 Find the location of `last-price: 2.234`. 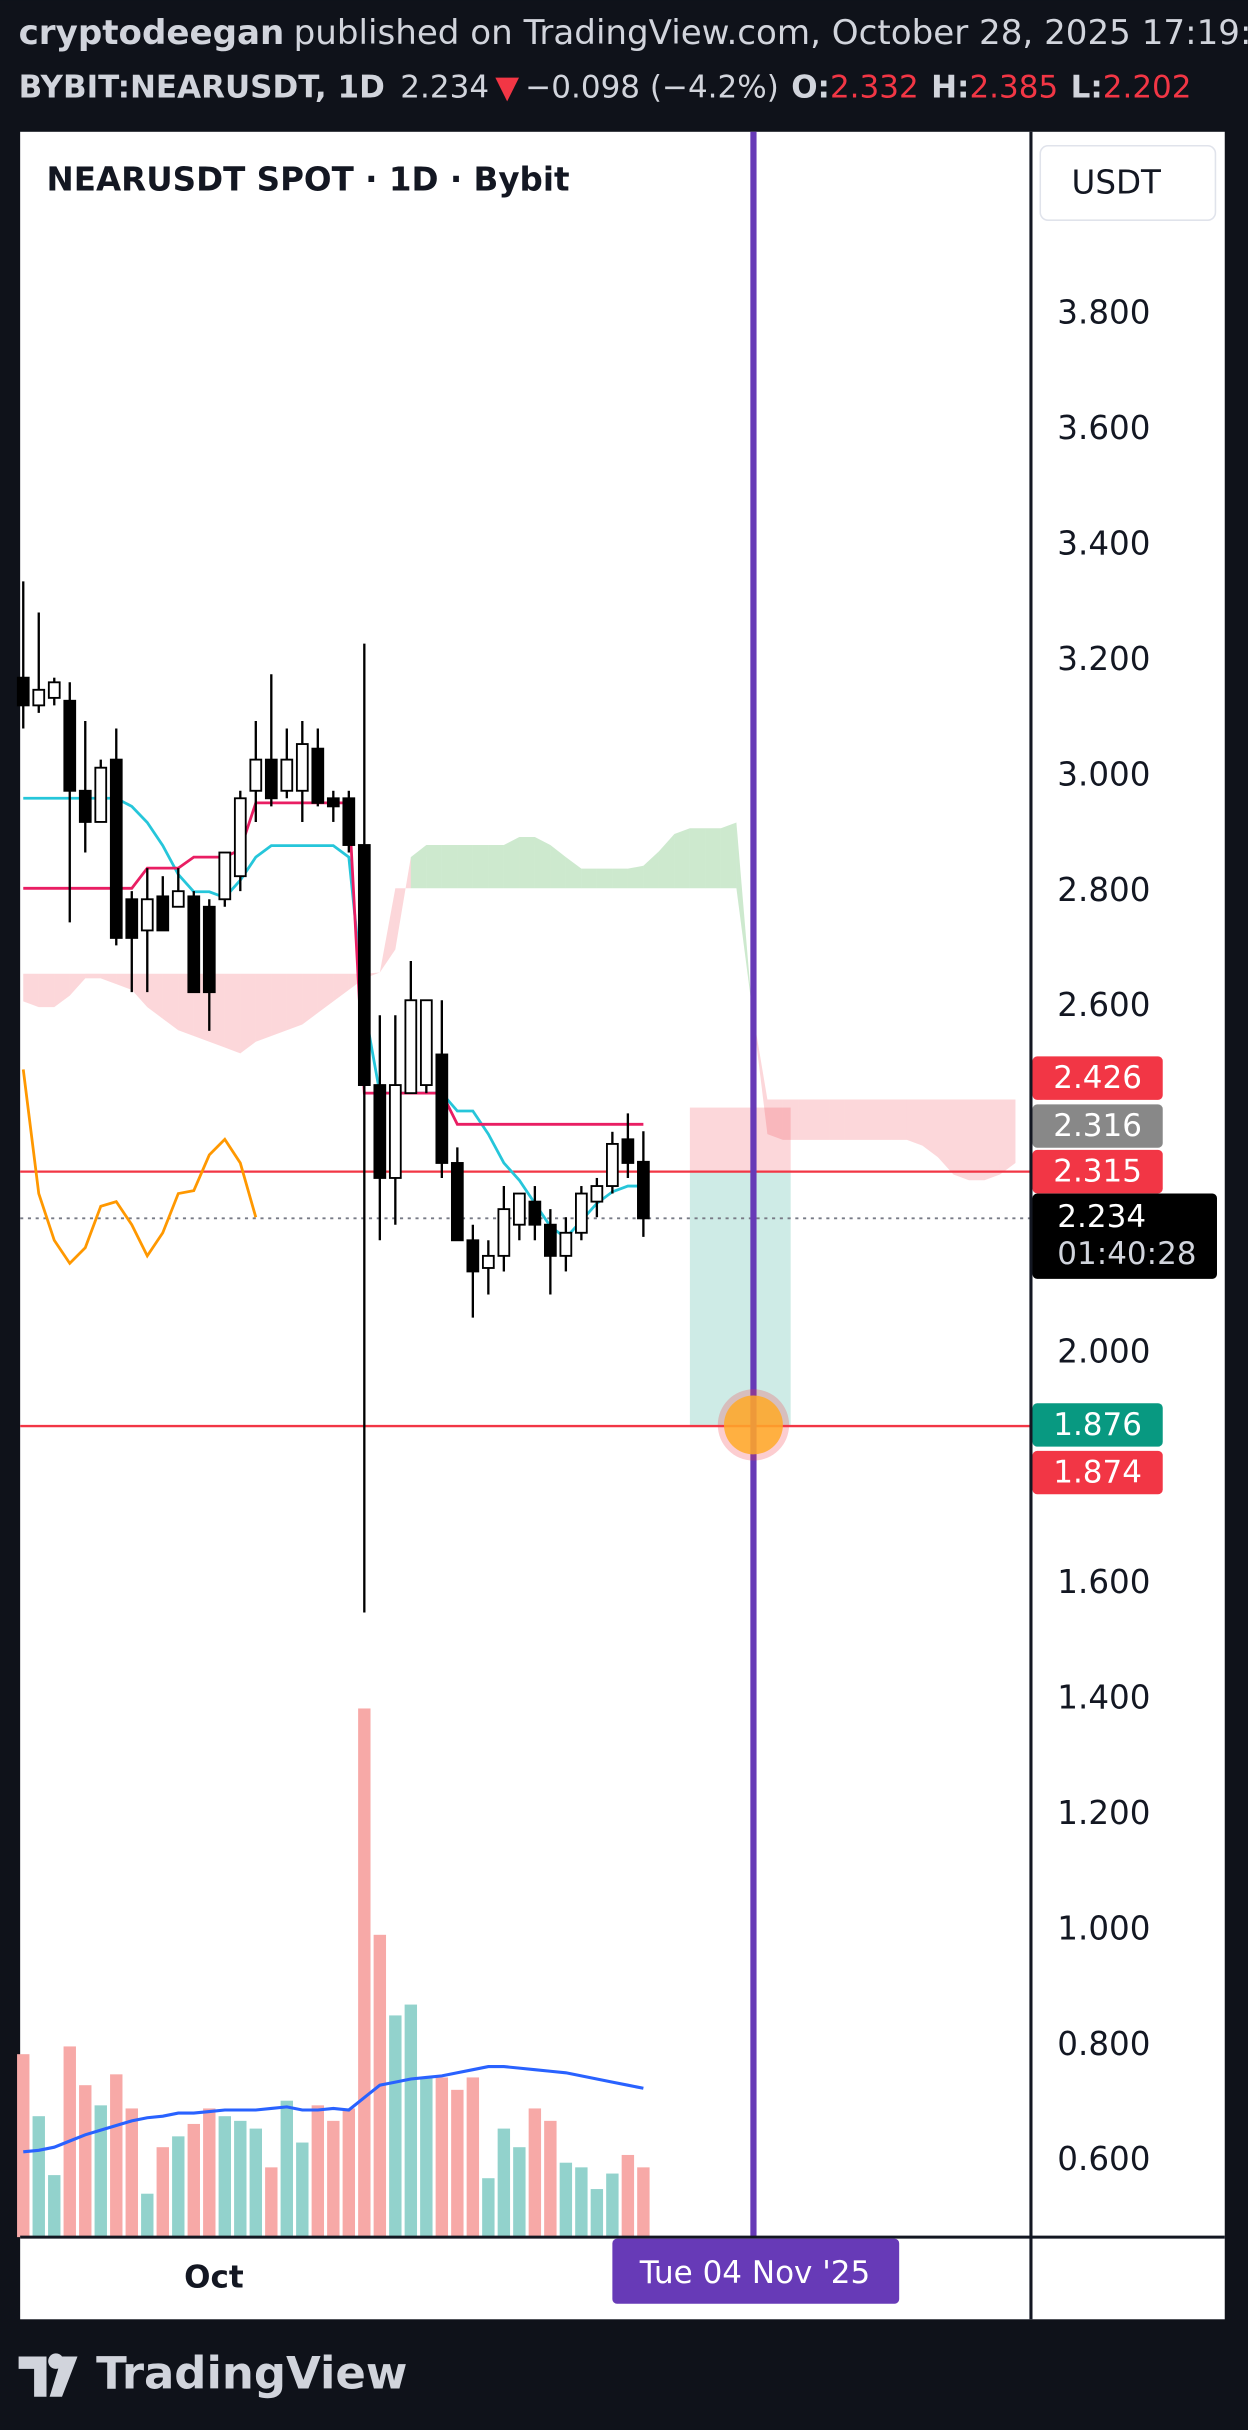

last-price: 2.234 is located at coordinates (444, 87).